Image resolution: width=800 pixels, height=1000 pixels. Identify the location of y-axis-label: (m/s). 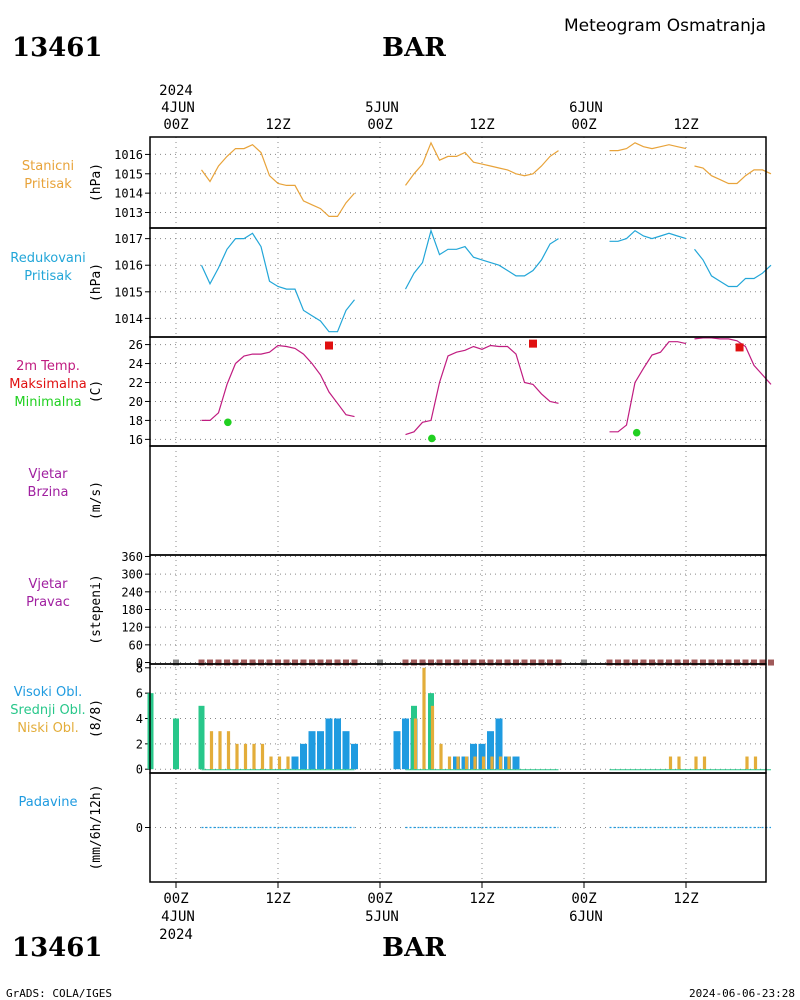
(96, 500).